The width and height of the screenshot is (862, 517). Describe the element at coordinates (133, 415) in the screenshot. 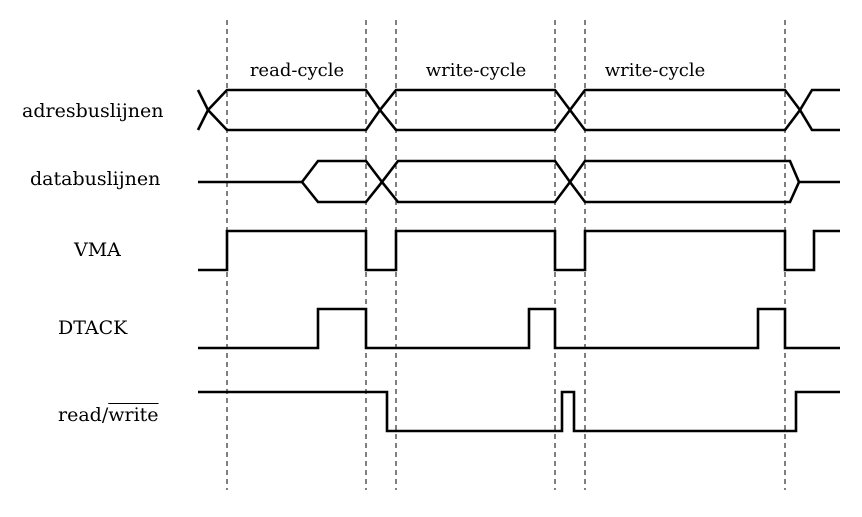

I see `label-write-overbar: write` at that location.